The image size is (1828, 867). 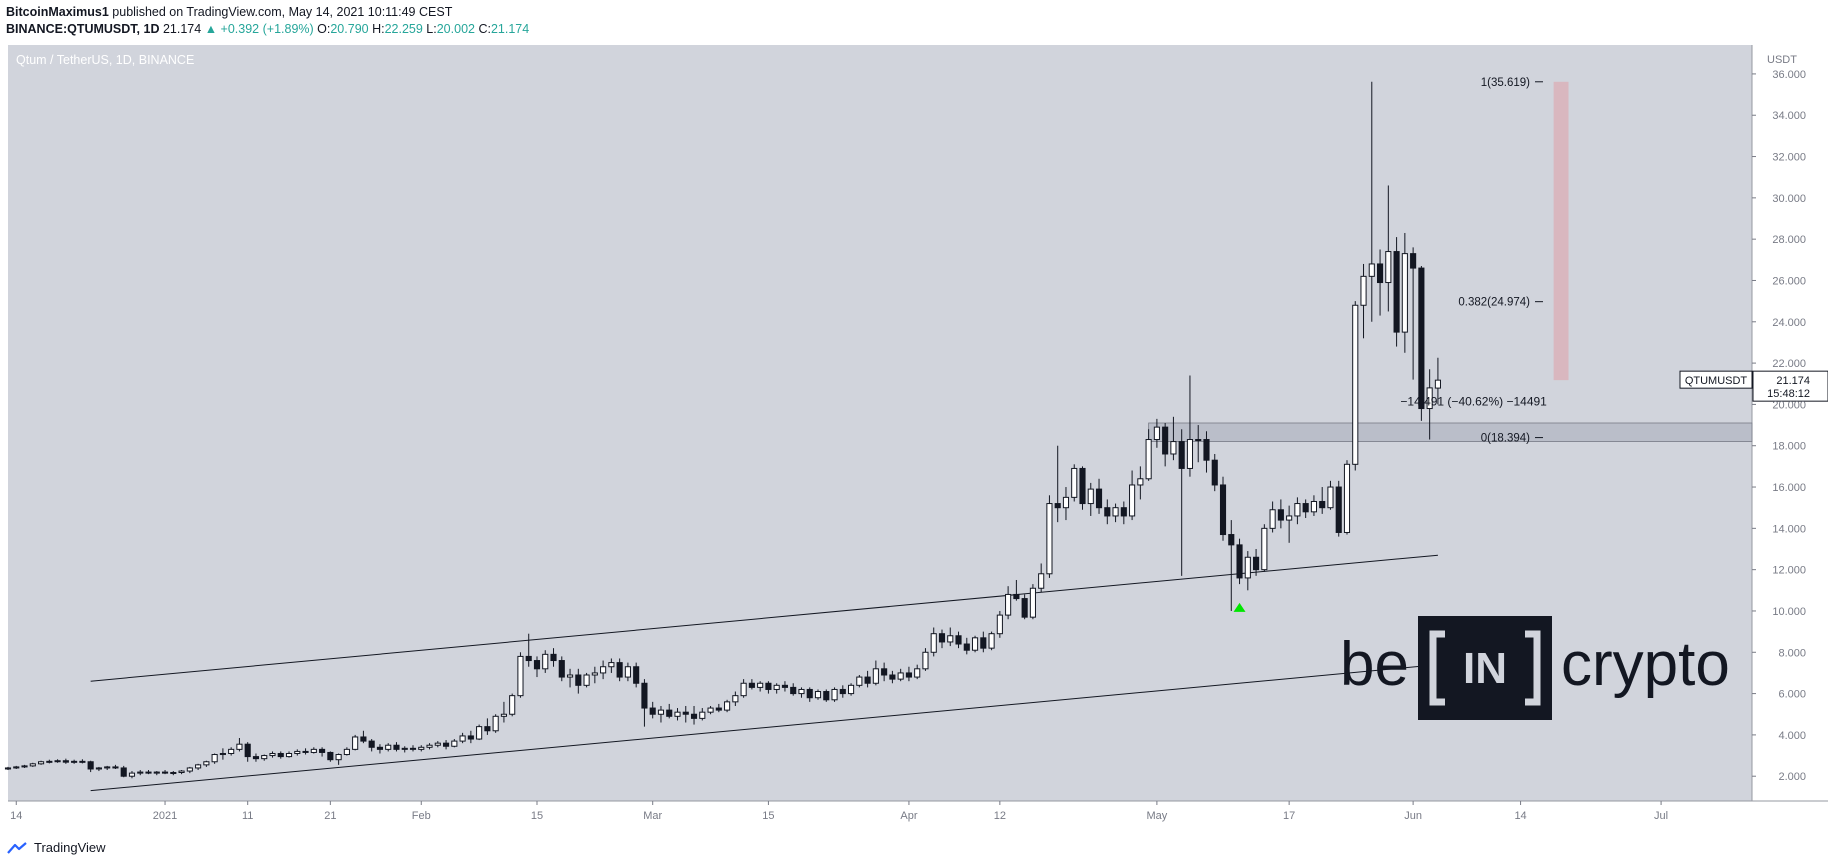 What do you see at coordinates (403, 29) in the screenshot?
I see `high-value: 22.259` at bounding box center [403, 29].